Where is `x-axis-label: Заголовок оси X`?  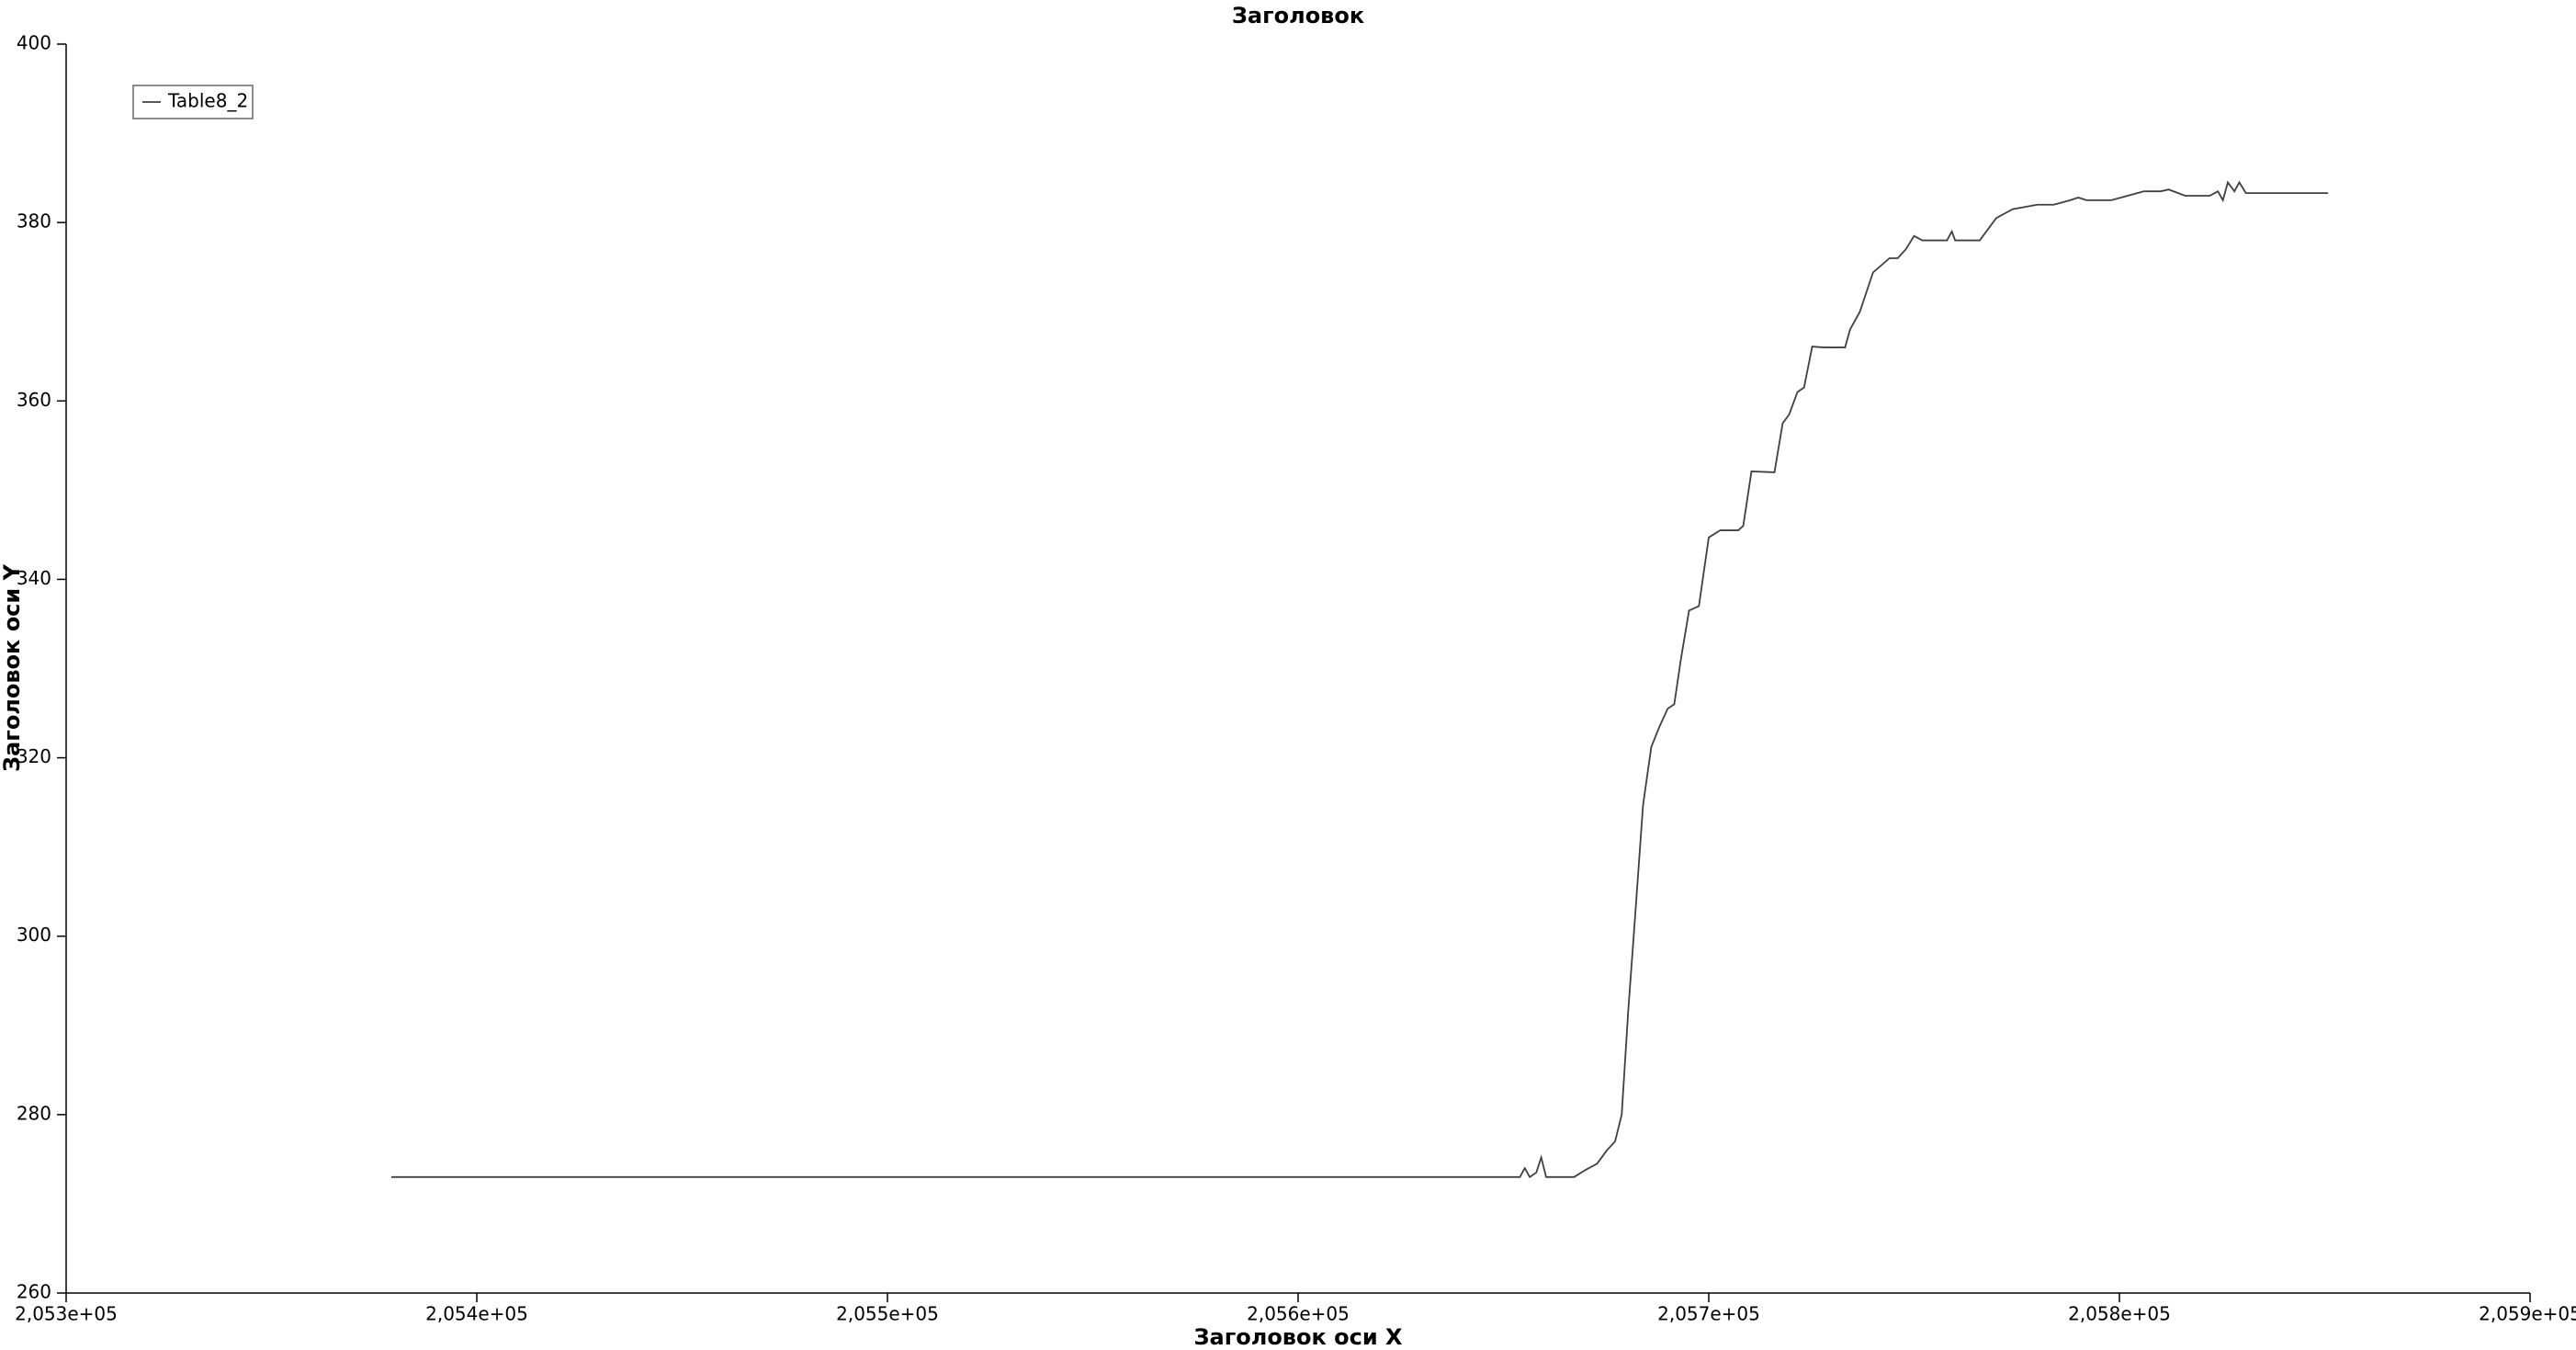
x-axis-label: Заголовок оси X is located at coordinates (1298, 1337).